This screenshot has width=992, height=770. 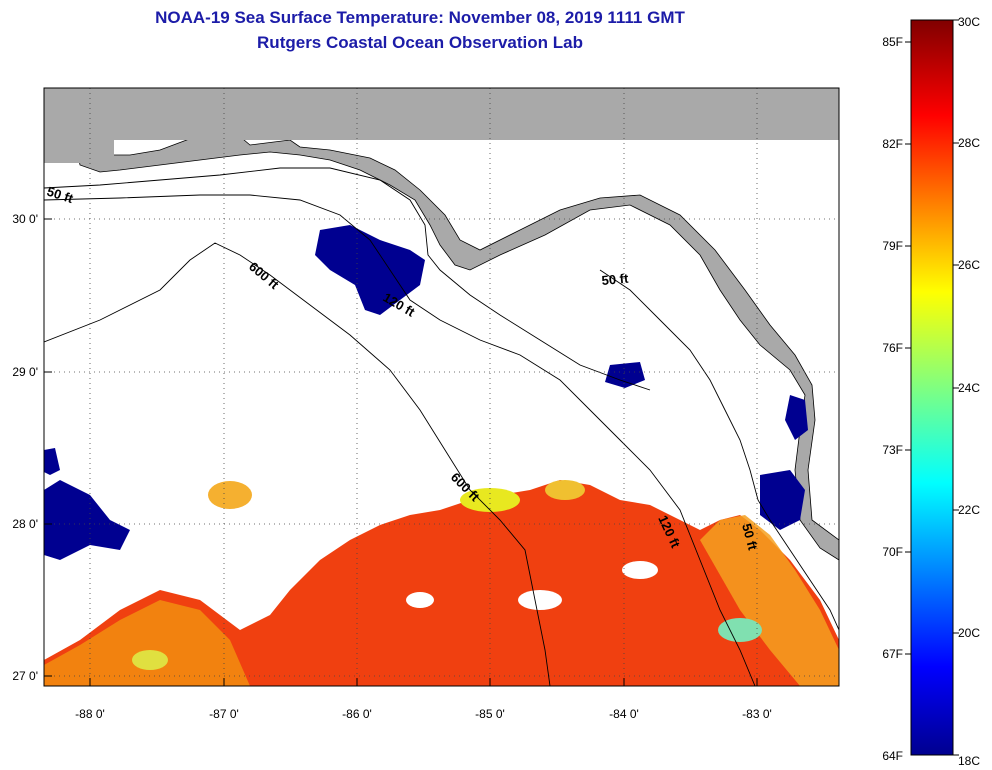 What do you see at coordinates (25, 524) in the screenshot?
I see `lat-label: 28 0'` at bounding box center [25, 524].